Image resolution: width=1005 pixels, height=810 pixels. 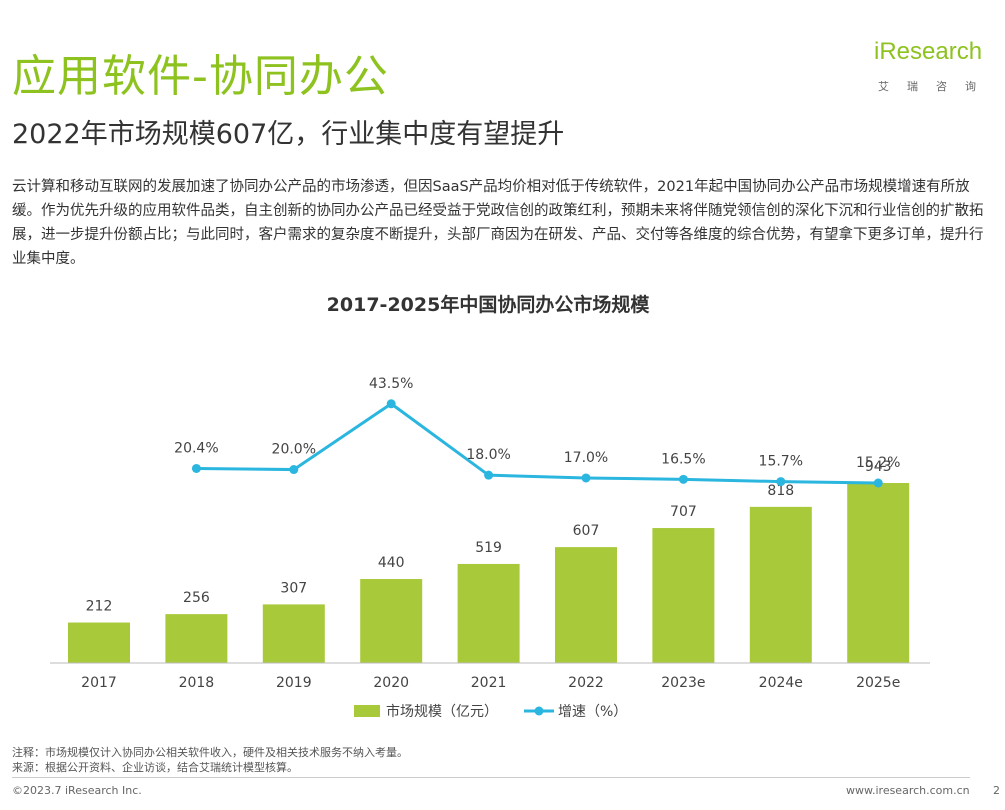 What do you see at coordinates (99, 642) in the screenshot?
I see `bar-2017` at bounding box center [99, 642].